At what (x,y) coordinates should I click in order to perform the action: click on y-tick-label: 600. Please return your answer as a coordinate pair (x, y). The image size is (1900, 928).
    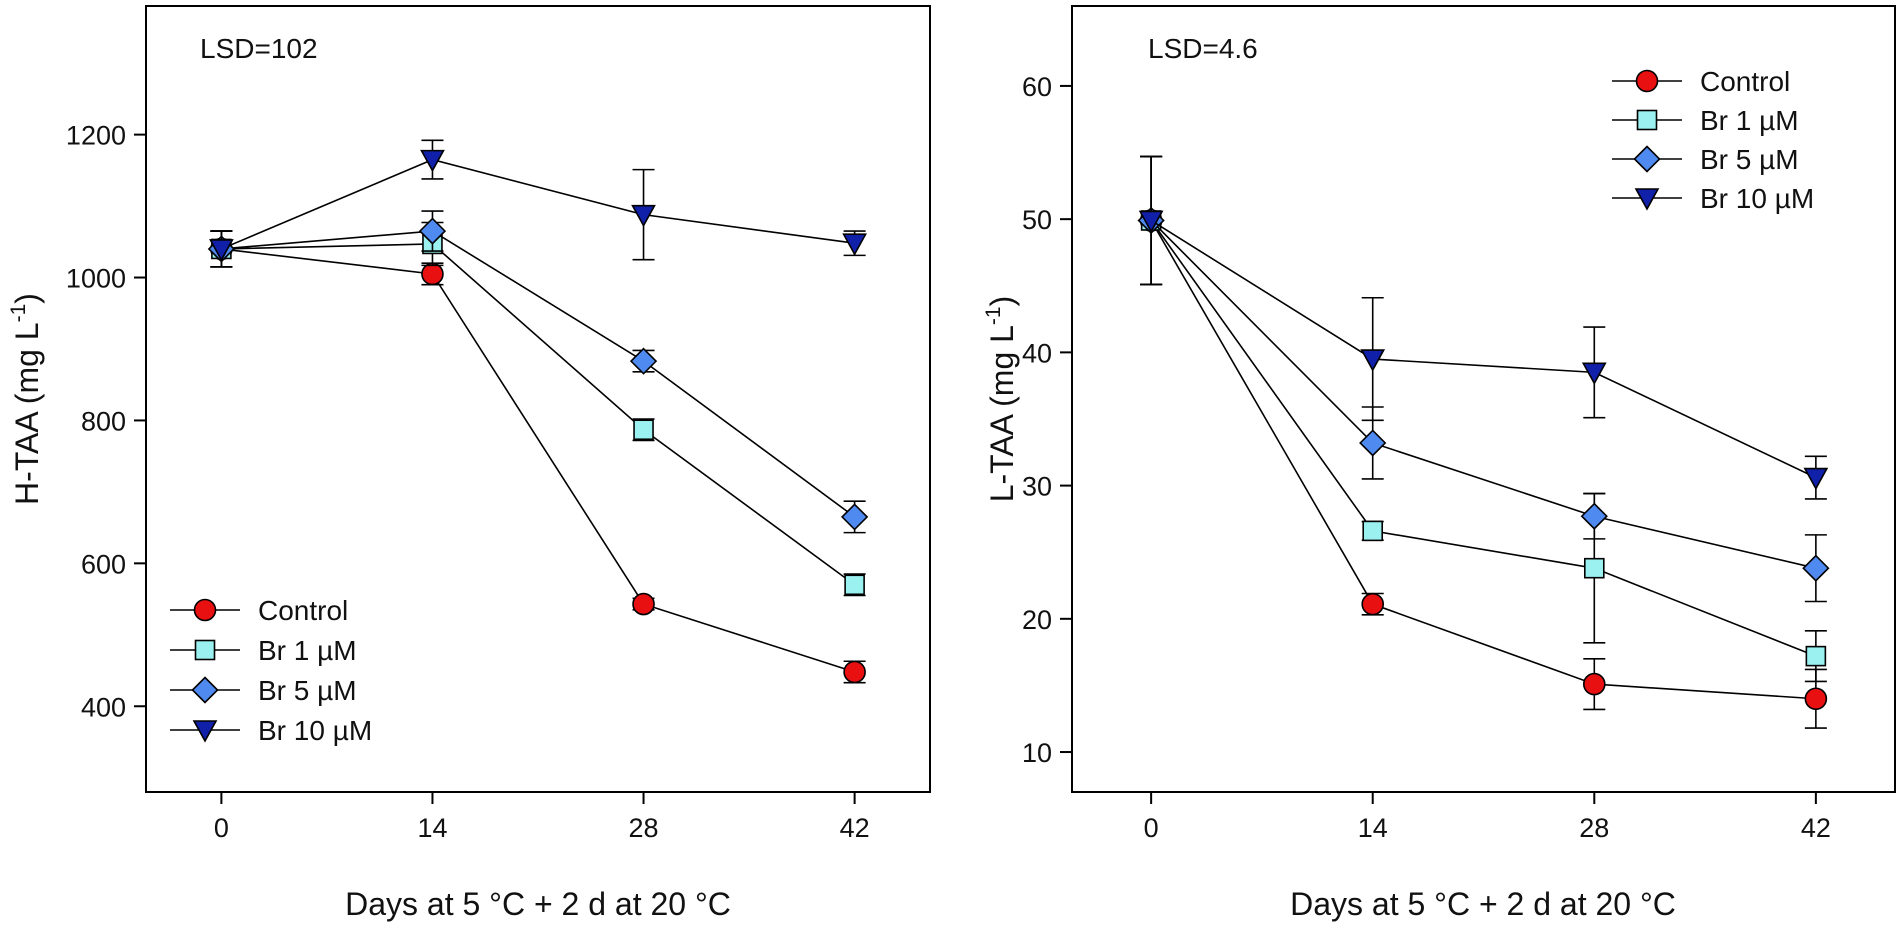
    Looking at the image, I should click on (103, 564).